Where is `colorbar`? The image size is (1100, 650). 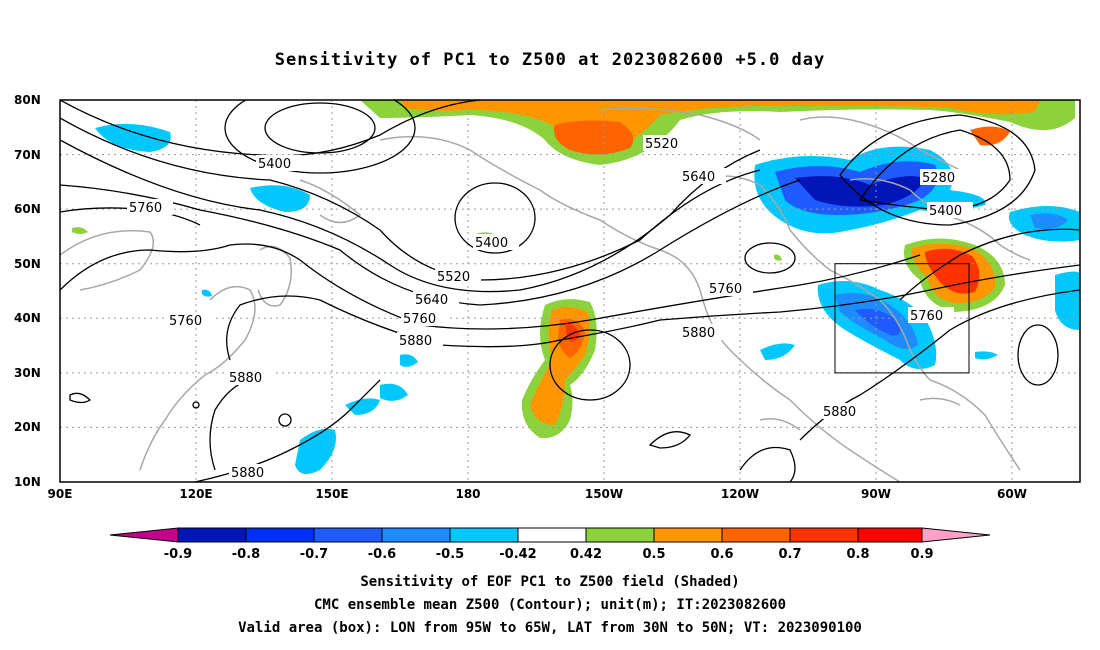
colorbar is located at coordinates (550, 535).